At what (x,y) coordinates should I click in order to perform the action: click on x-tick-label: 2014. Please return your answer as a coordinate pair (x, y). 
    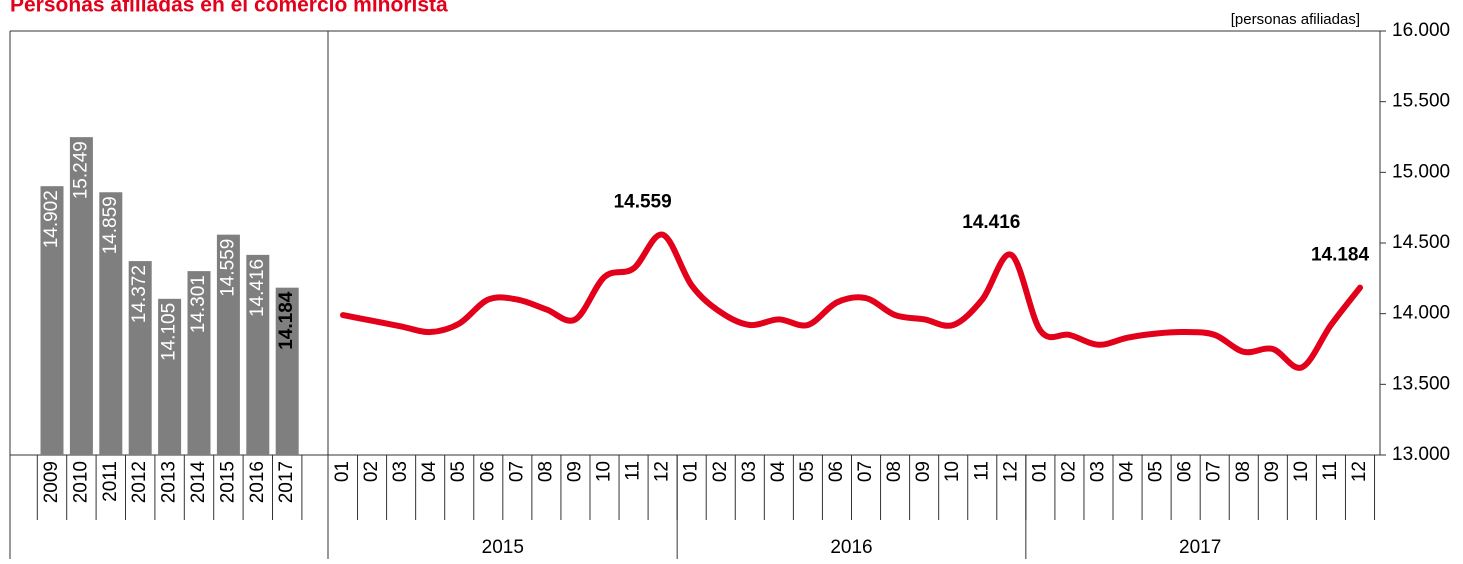
    Looking at the image, I should click on (198, 482).